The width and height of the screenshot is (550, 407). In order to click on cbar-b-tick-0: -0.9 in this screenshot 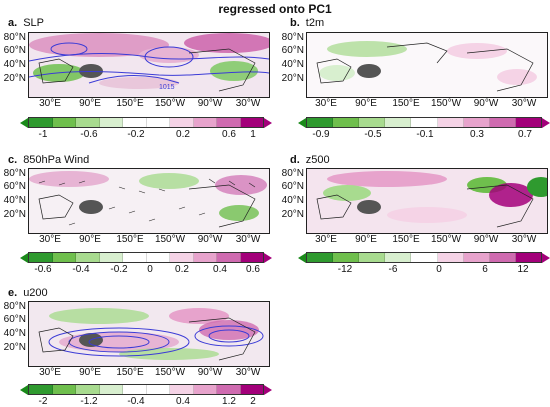, I will do `click(321, 134)`.